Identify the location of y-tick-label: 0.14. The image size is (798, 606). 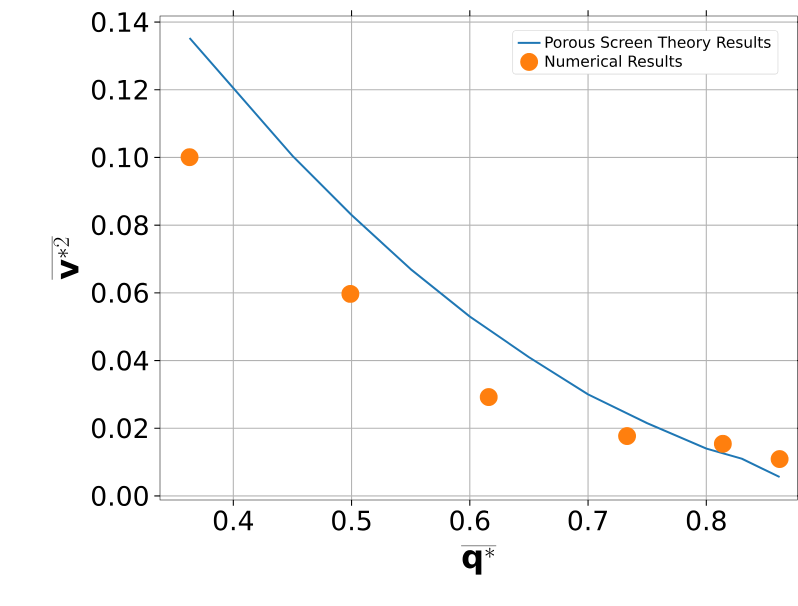
(120, 22).